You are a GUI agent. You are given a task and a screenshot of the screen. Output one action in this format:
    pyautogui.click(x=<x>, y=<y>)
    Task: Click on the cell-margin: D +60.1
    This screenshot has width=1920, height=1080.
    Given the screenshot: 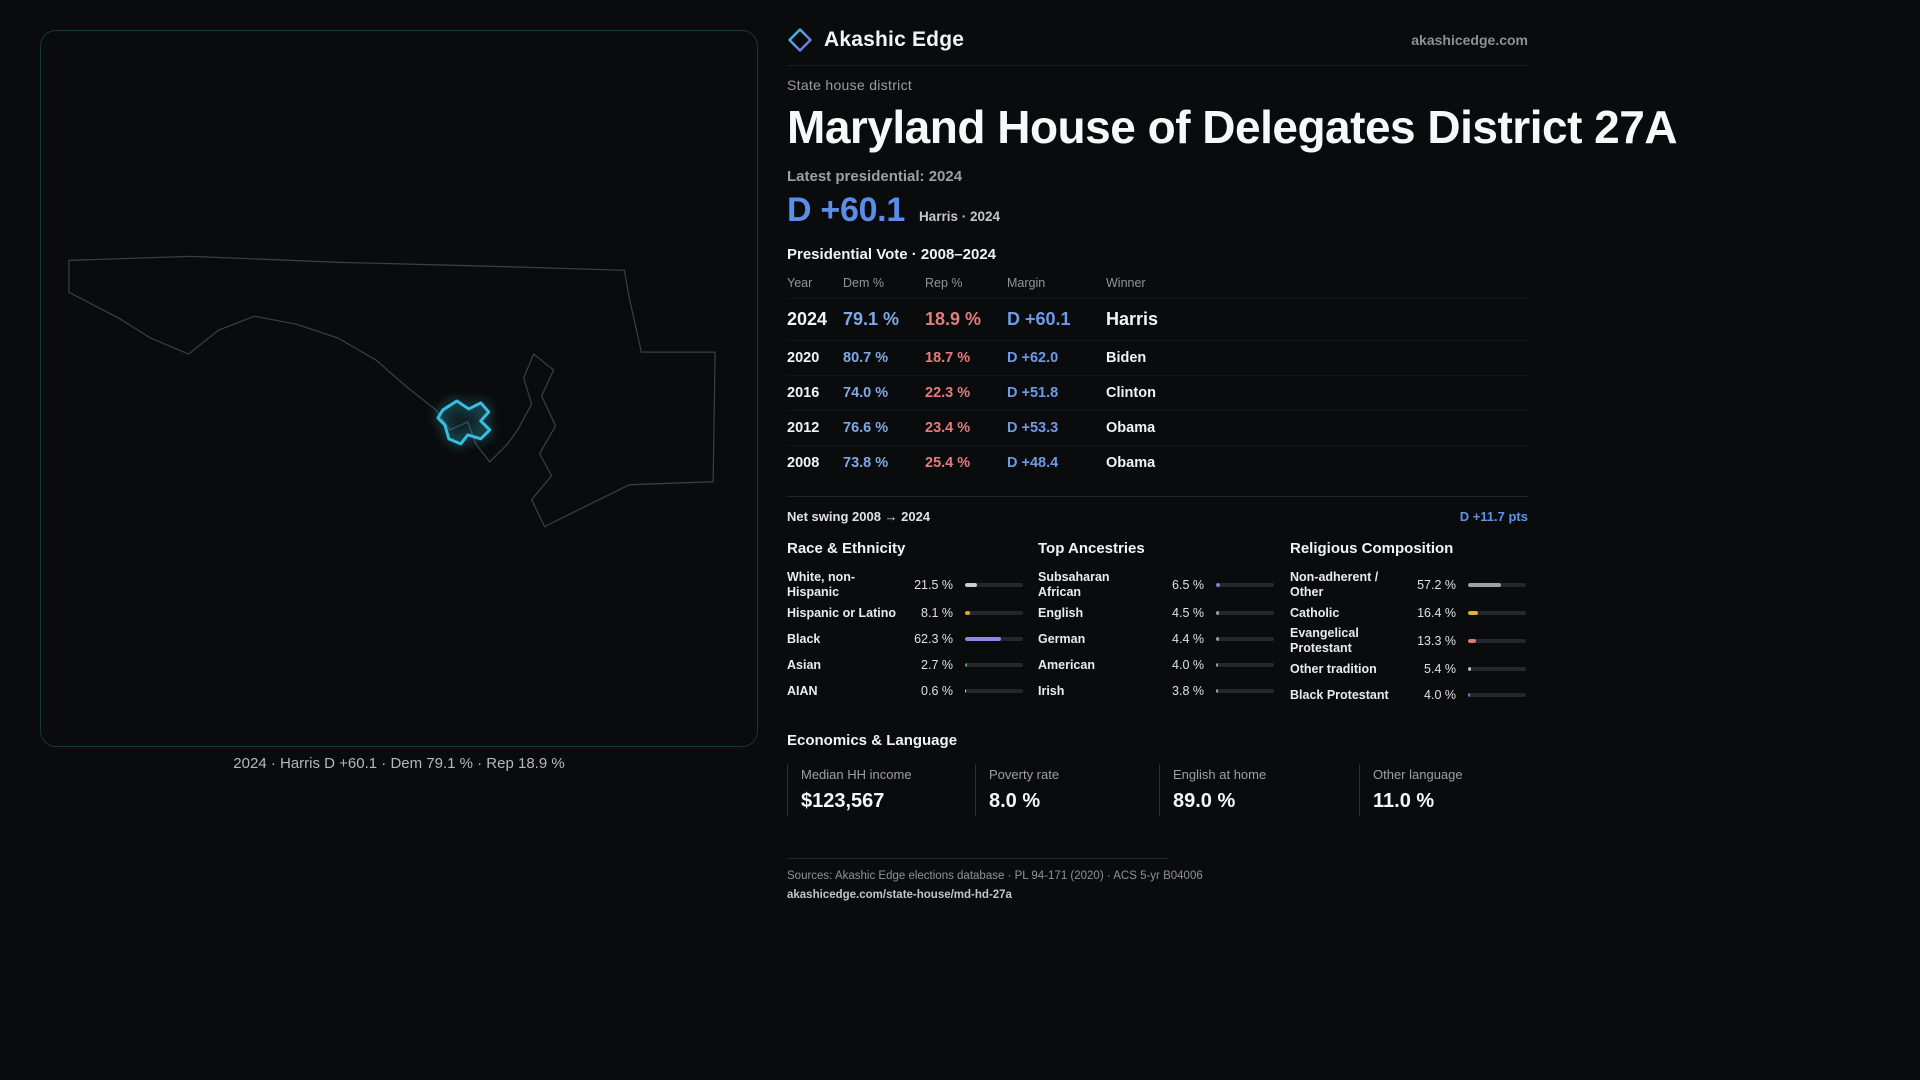 What is the action you would take?
    pyautogui.click(x=1039, y=319)
    